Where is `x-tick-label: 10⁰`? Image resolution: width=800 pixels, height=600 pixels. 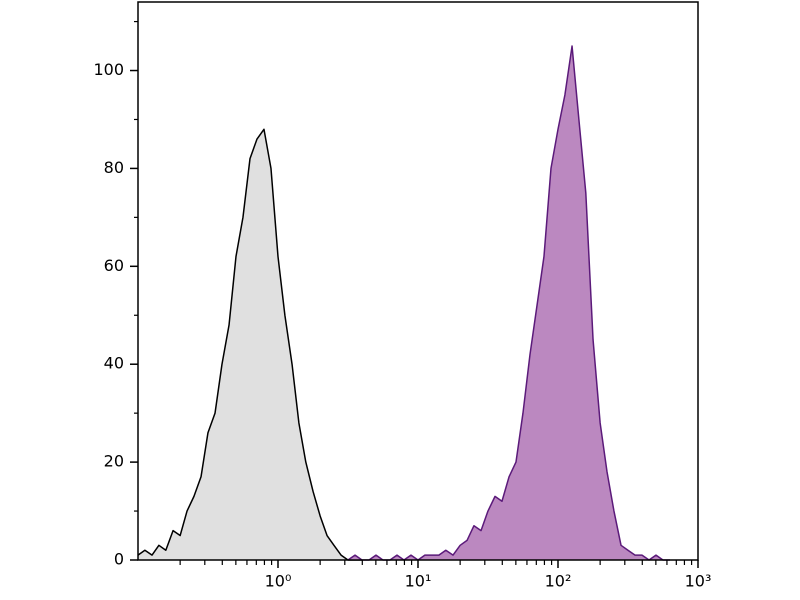 x-tick-label: 10⁰ is located at coordinates (278, 581).